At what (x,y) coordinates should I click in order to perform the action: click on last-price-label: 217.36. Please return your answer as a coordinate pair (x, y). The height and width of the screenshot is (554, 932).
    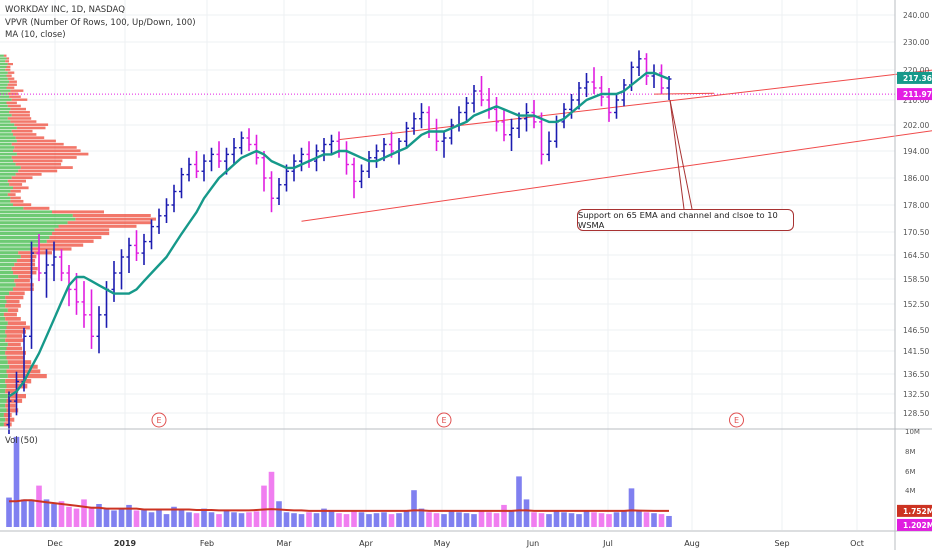
    Looking at the image, I should click on (917, 78).